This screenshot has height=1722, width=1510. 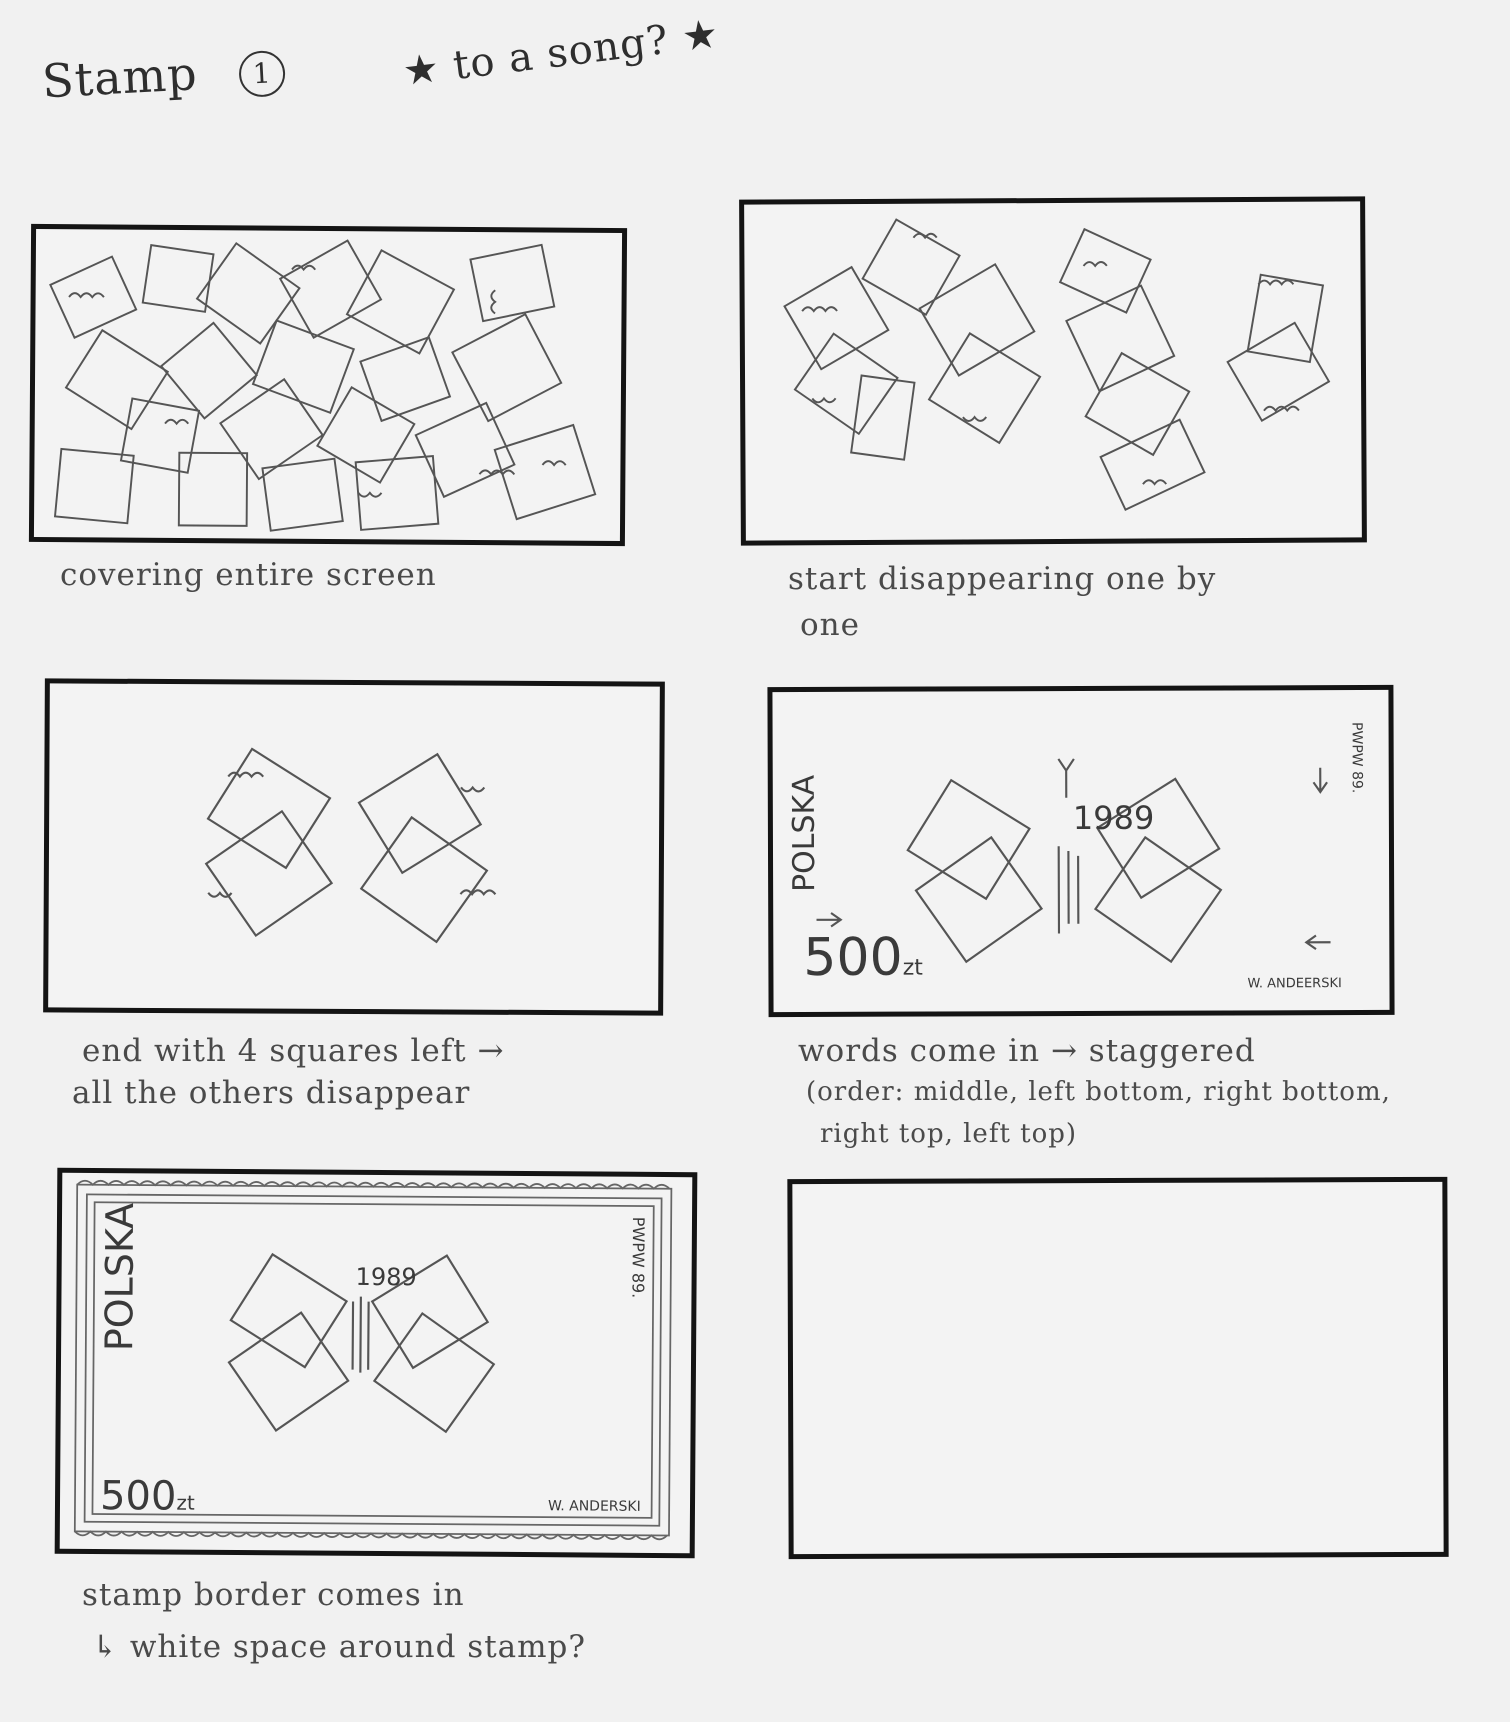 I want to click on panel-4-caption-line-3: right top, left top), so click(x=949, y=1134).